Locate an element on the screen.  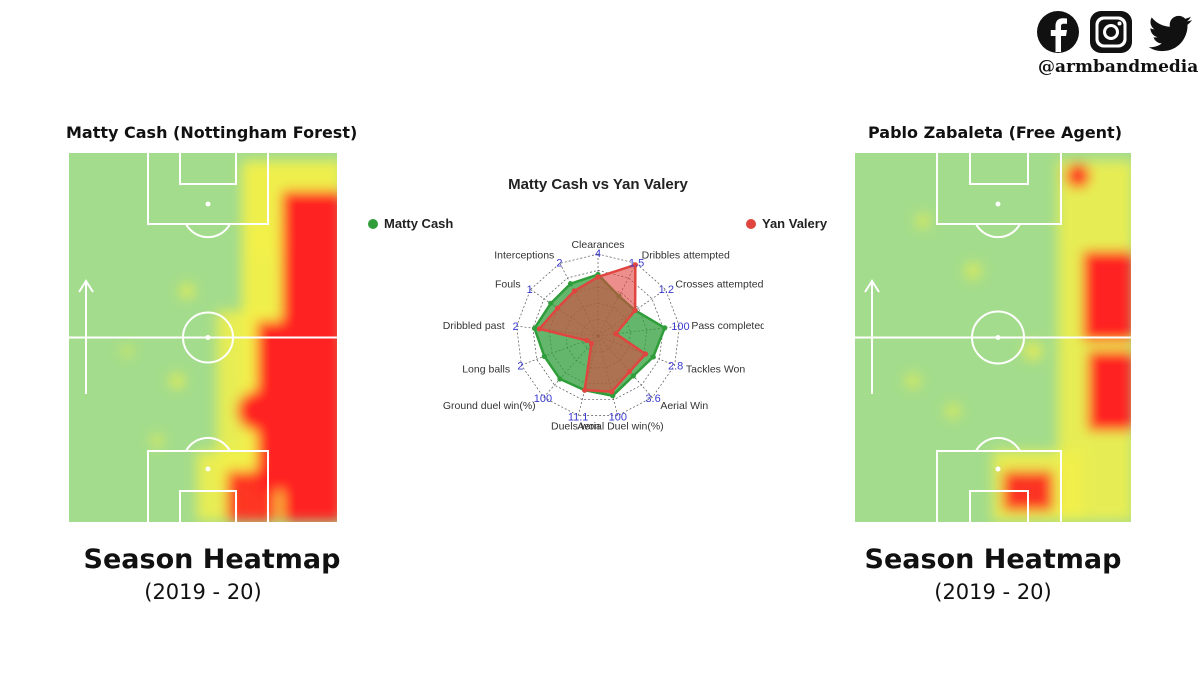
right-heatmap-title: Season Heatmap is located at coordinates (993, 559).